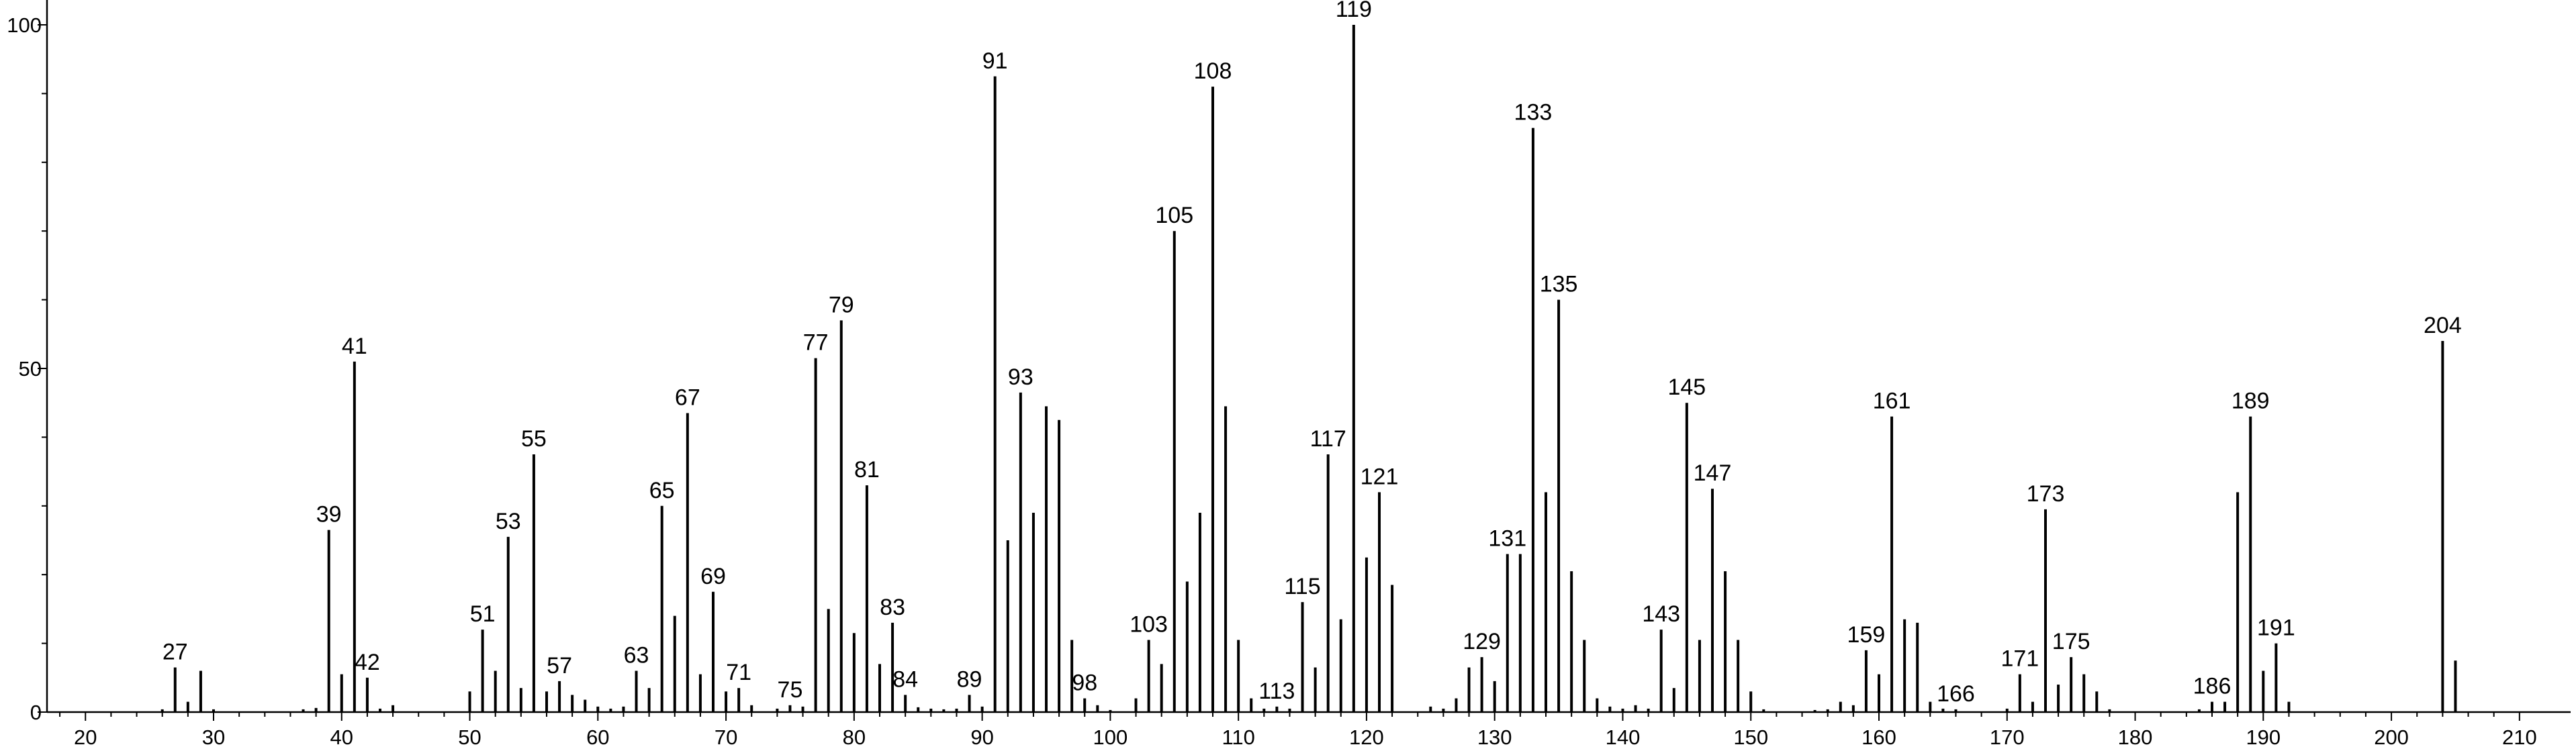  Describe the element at coordinates (24, 25) in the screenshot. I see `y-tick-label: 100` at that location.